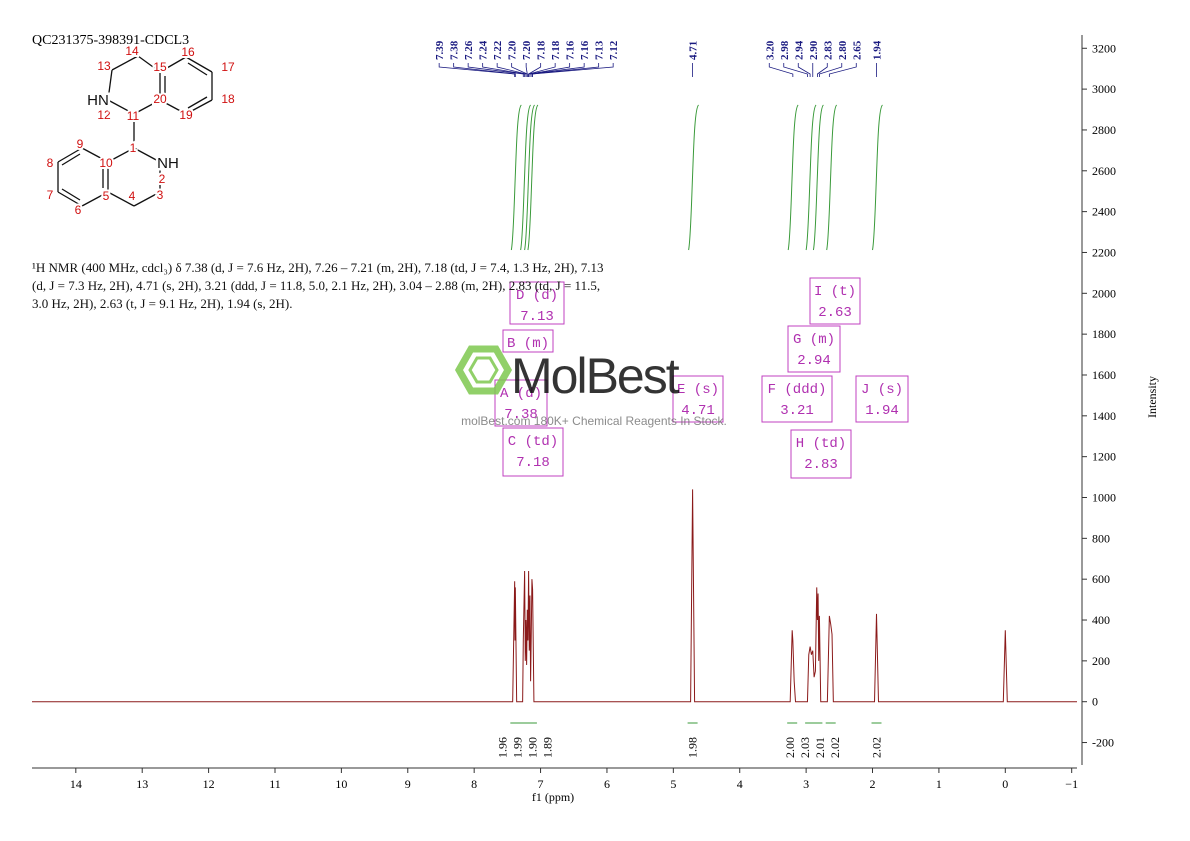 The height and width of the screenshot is (841, 1190). I want to click on x-tick-label: 13, so click(142, 784).